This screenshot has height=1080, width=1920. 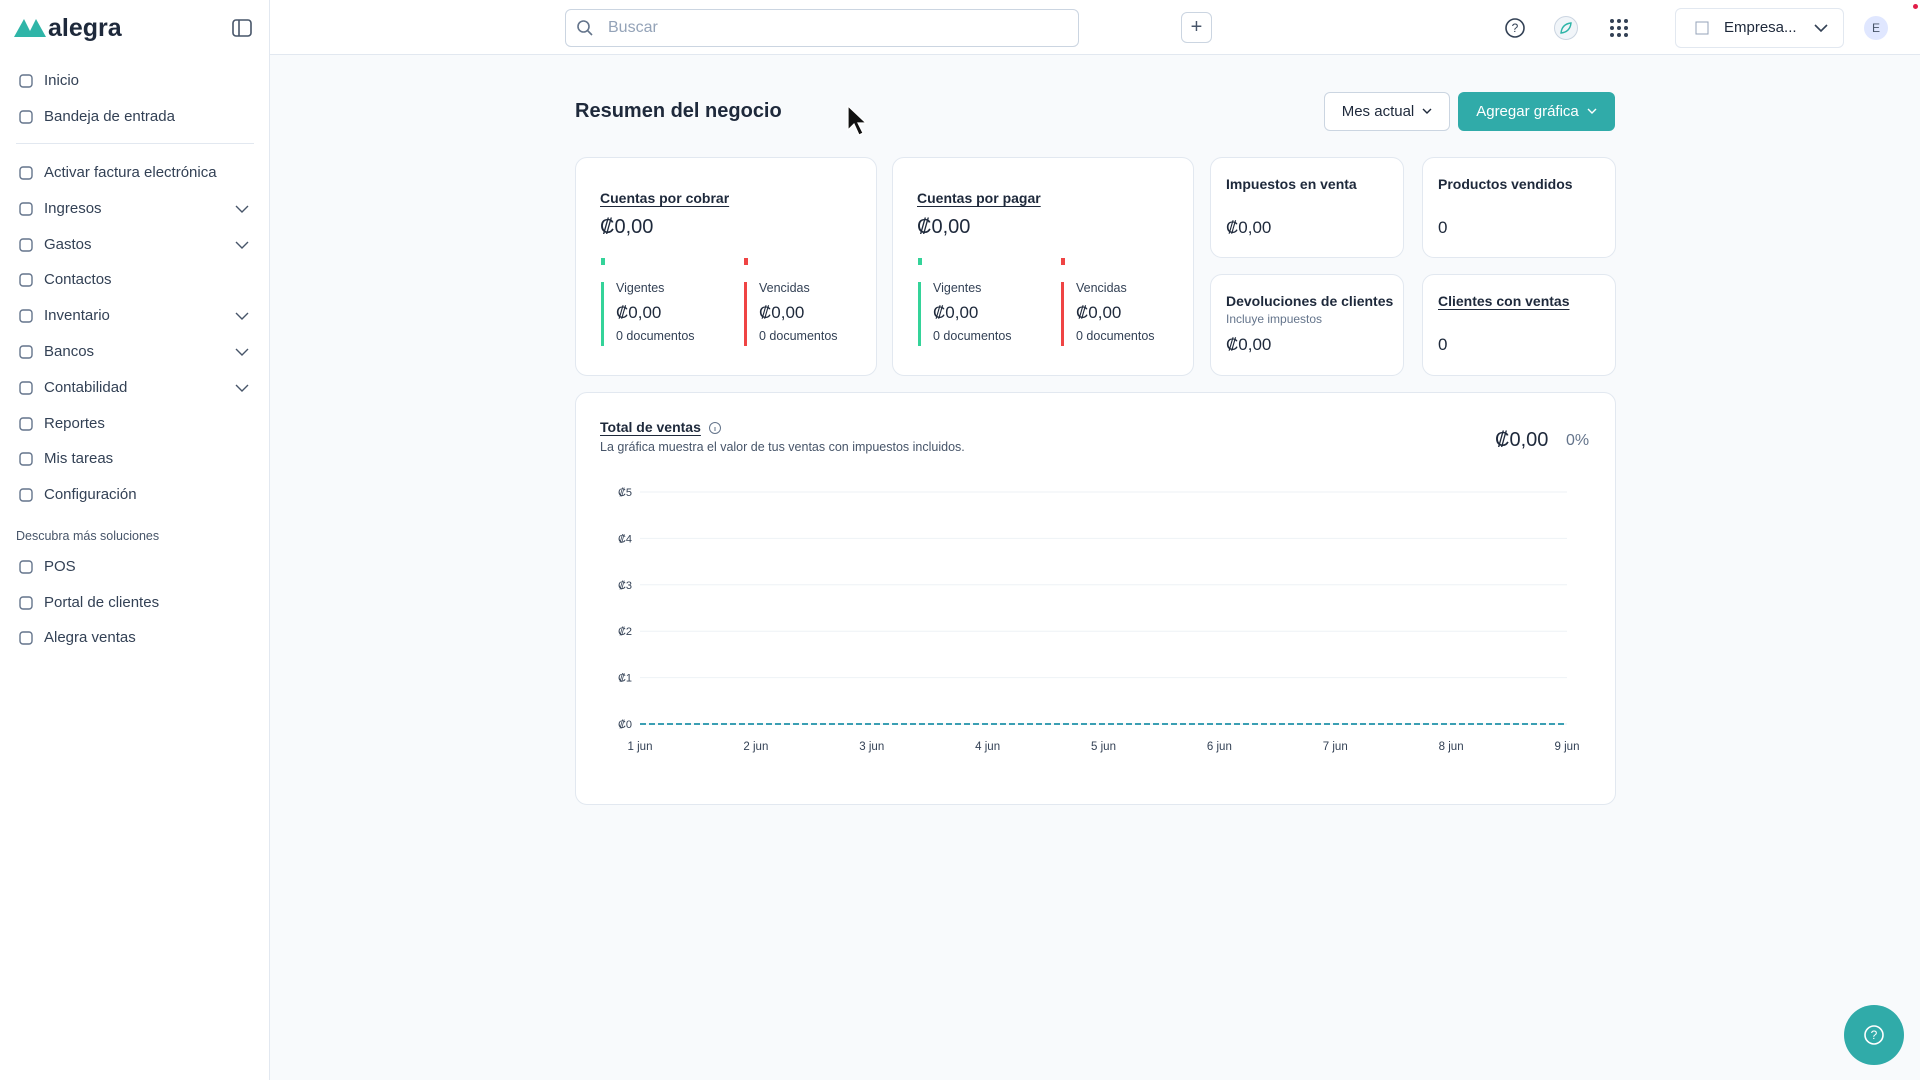 What do you see at coordinates (1522, 440) in the screenshot?
I see `chart-total: ₡0,00` at bounding box center [1522, 440].